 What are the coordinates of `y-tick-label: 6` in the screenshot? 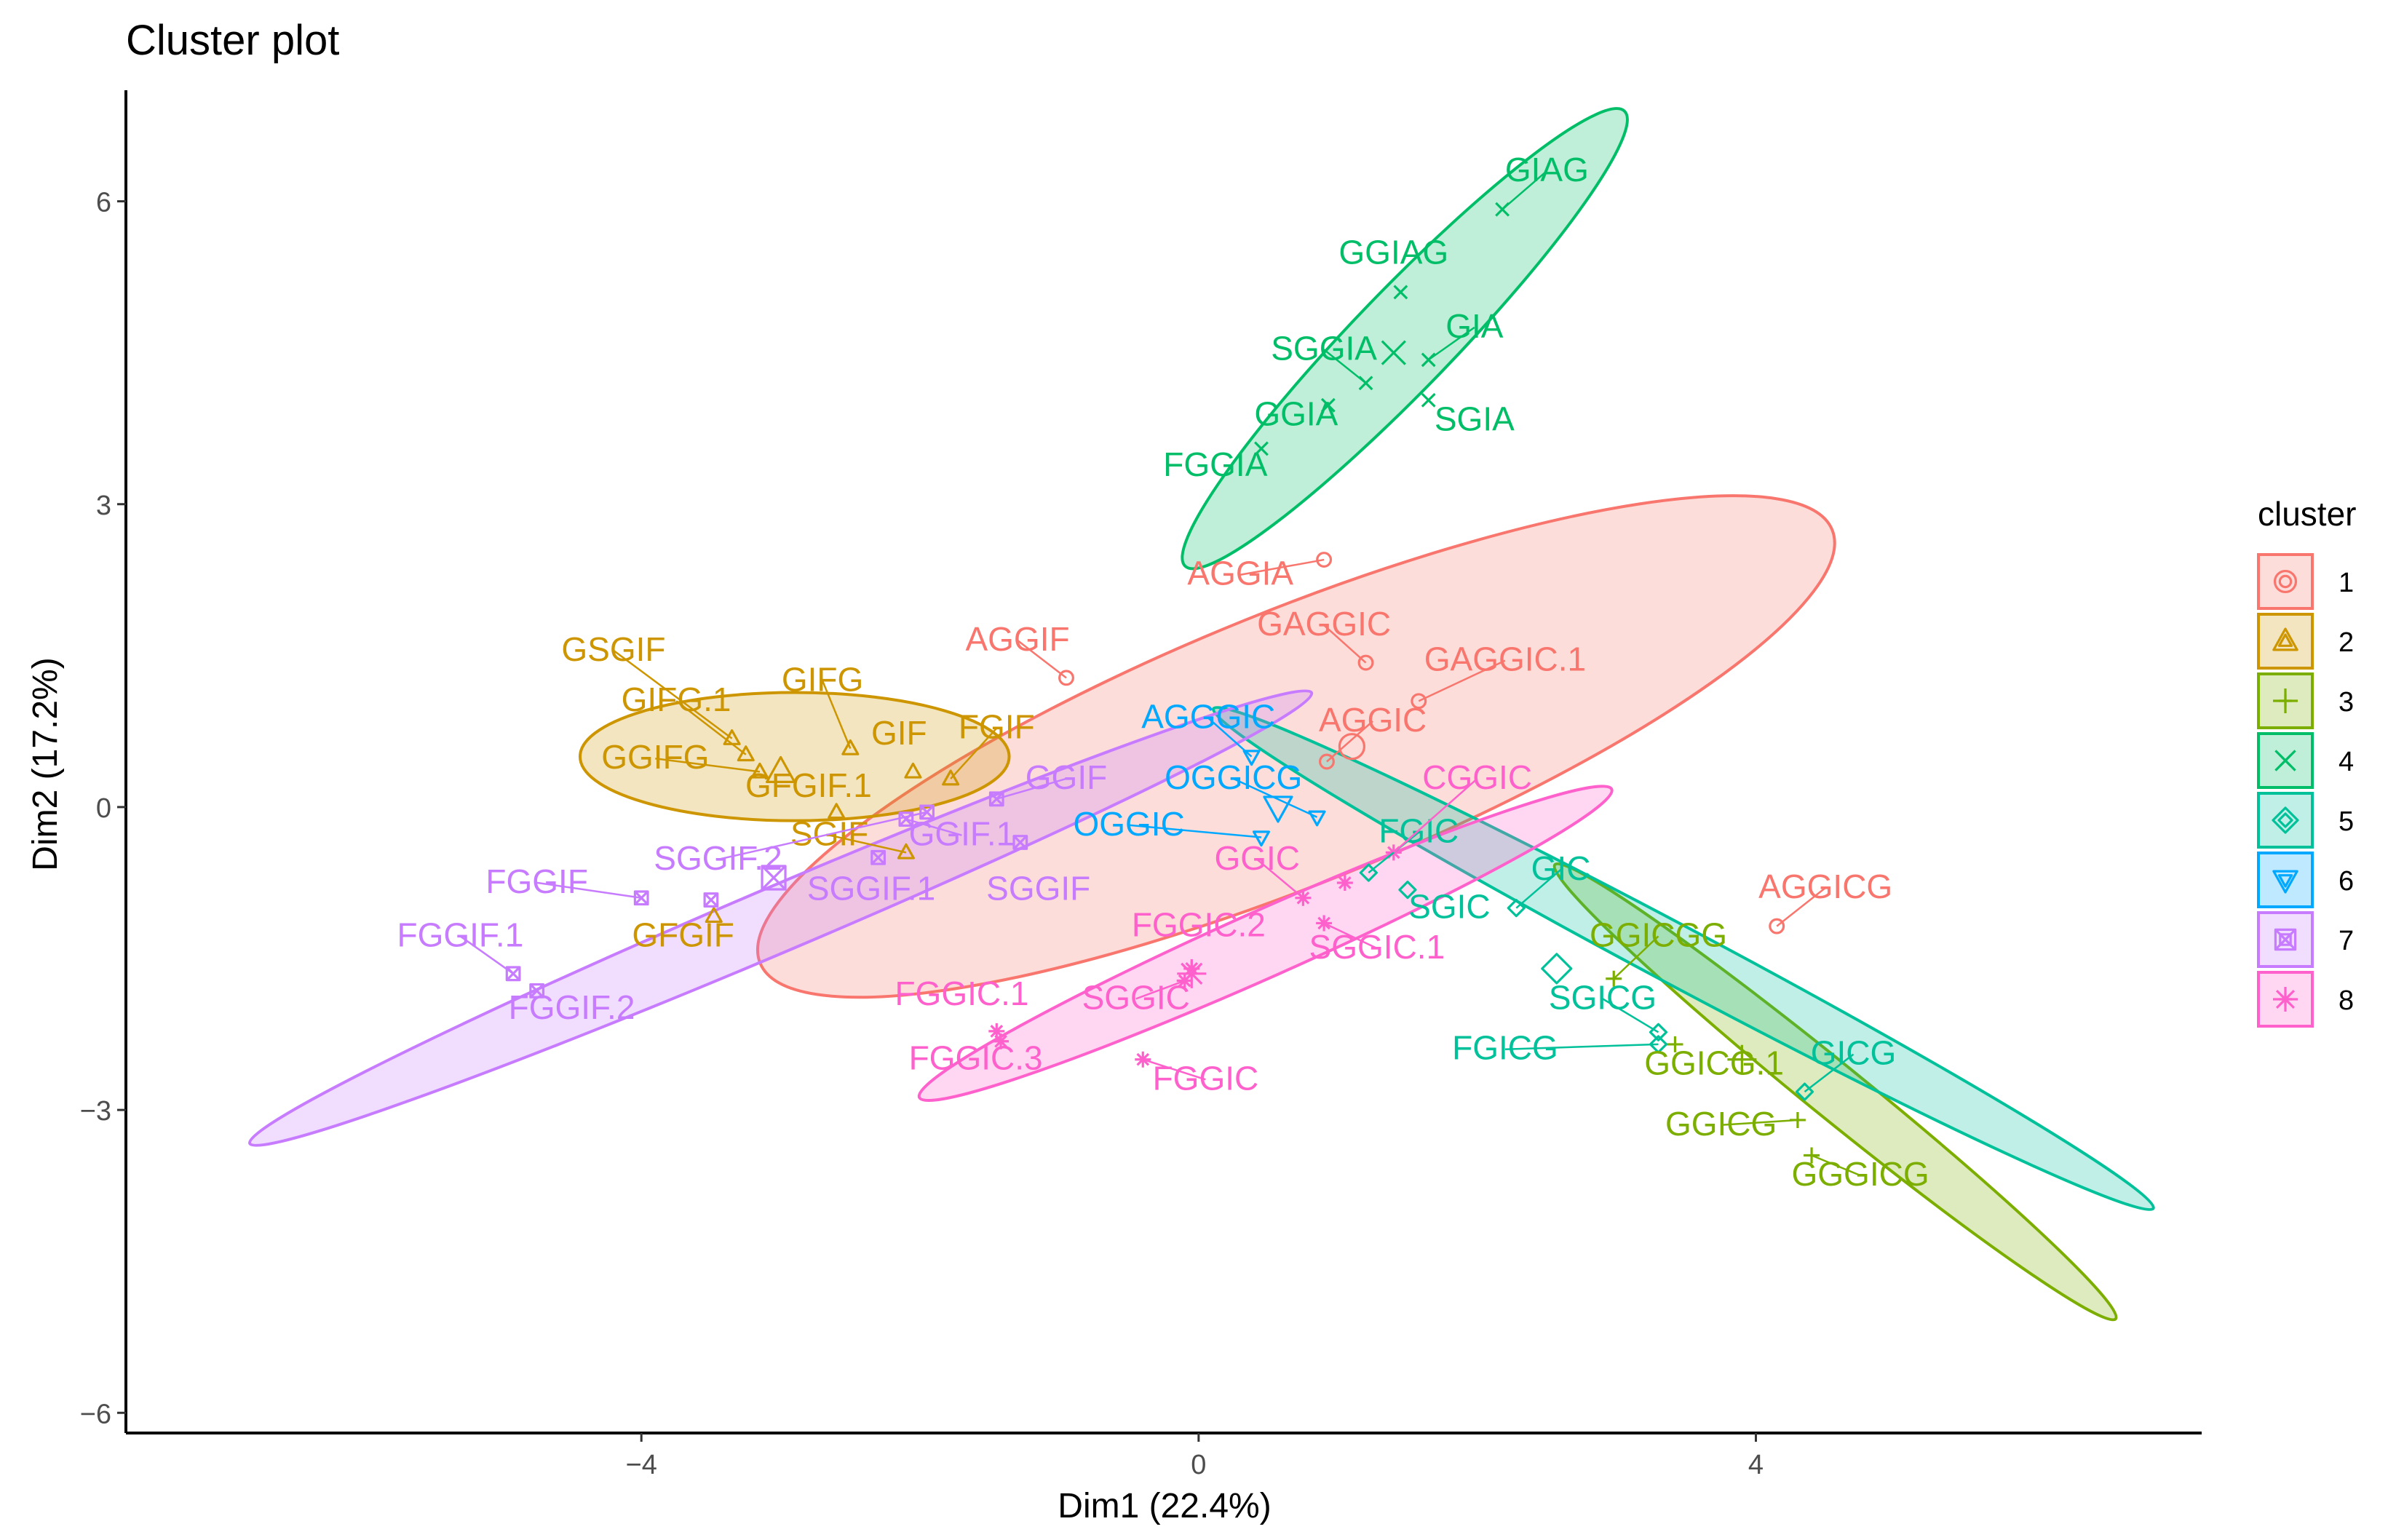 It's located at (103, 203).